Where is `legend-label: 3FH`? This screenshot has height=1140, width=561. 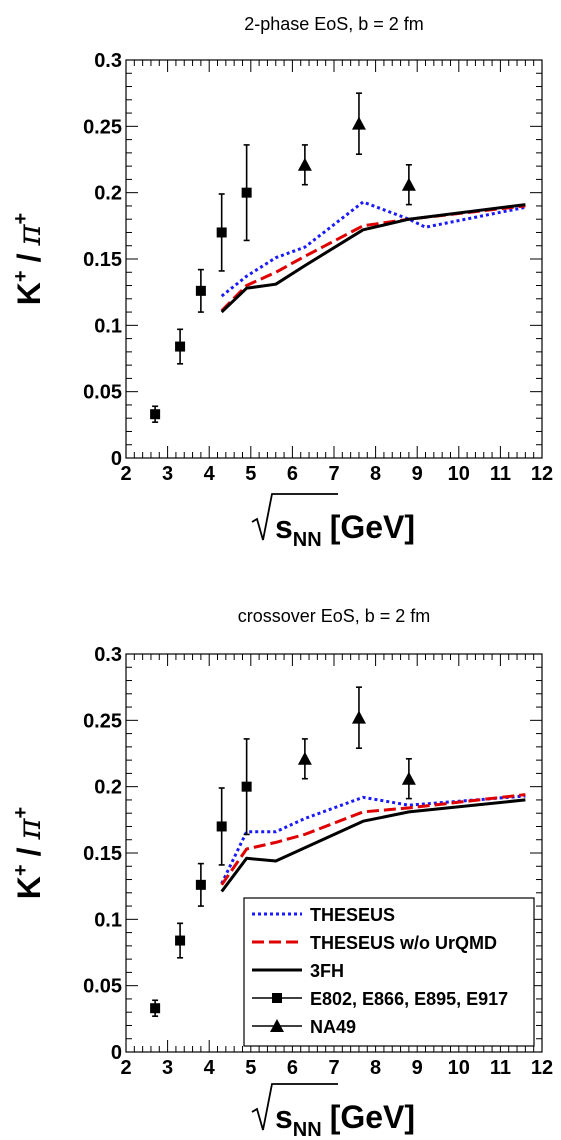 legend-label: 3FH is located at coordinates (327, 971).